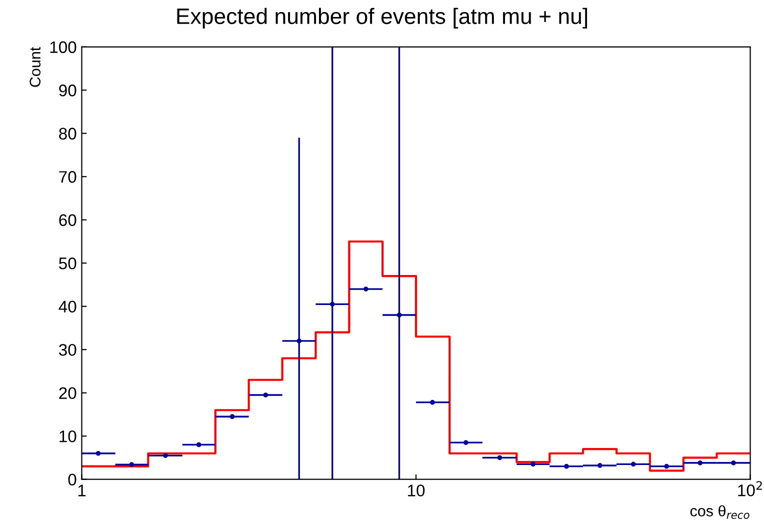 This screenshot has width=764, height=521. I want to click on x-axis-title: cos θ$_{reco}$, so click(720, 512).